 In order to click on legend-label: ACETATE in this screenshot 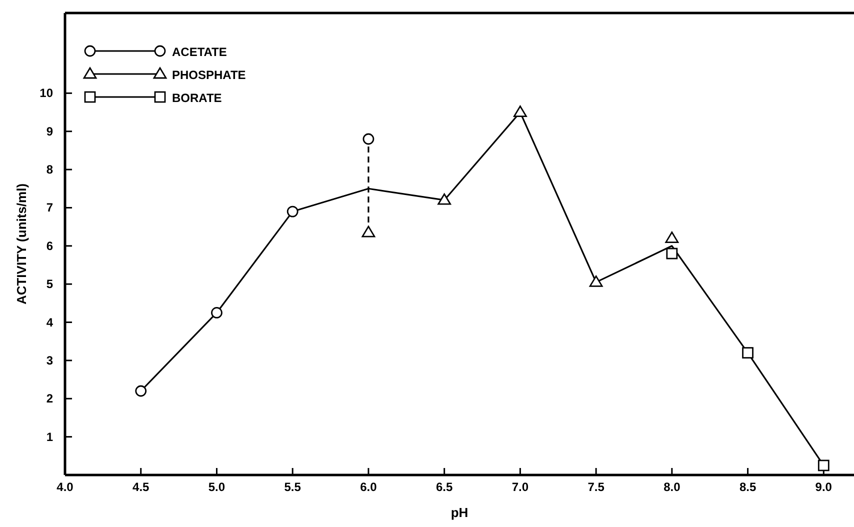, I will do `click(199, 52)`.